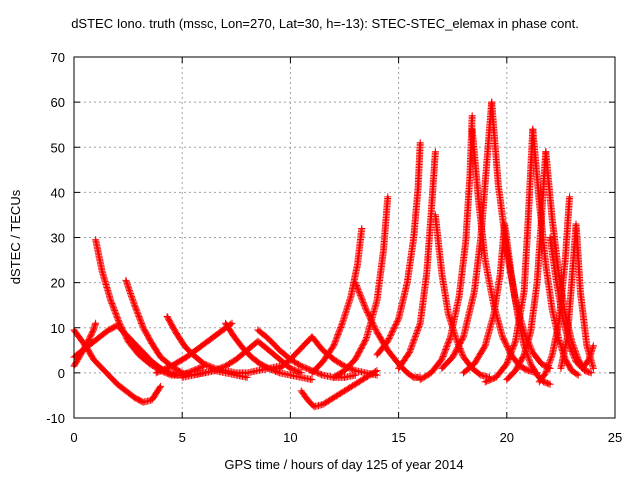  What do you see at coordinates (15, 236) in the screenshot?
I see `y-axis-label: dSTEC / TECUs` at bounding box center [15, 236].